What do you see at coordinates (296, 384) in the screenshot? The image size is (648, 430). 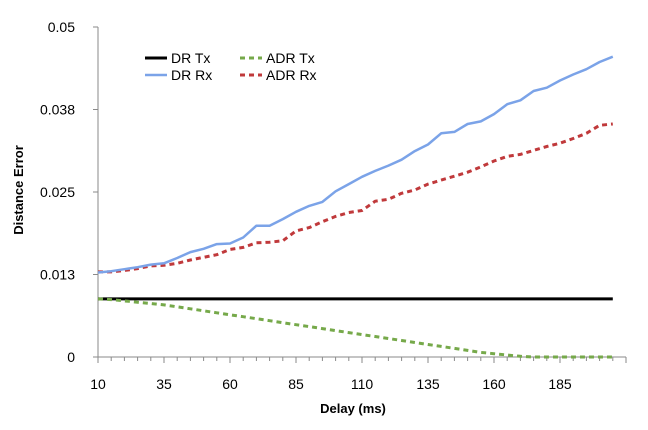 I see `x-tick-label: 85` at bounding box center [296, 384].